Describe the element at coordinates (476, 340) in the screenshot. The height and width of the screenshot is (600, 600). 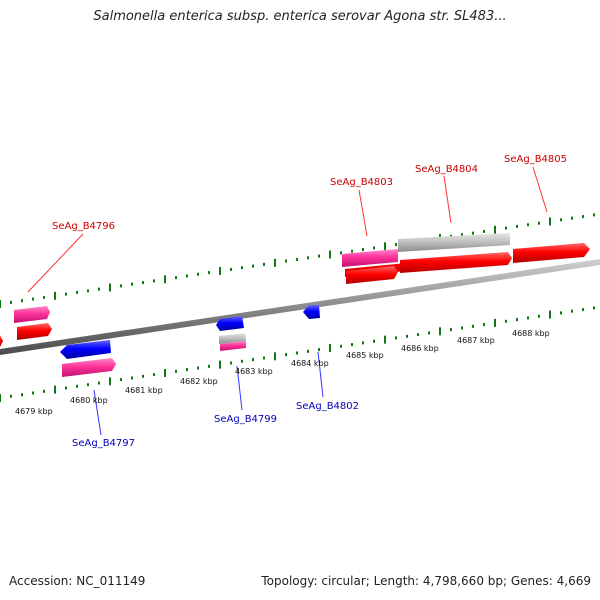
I see `kbp-label-4687: 4687 kbp` at that location.